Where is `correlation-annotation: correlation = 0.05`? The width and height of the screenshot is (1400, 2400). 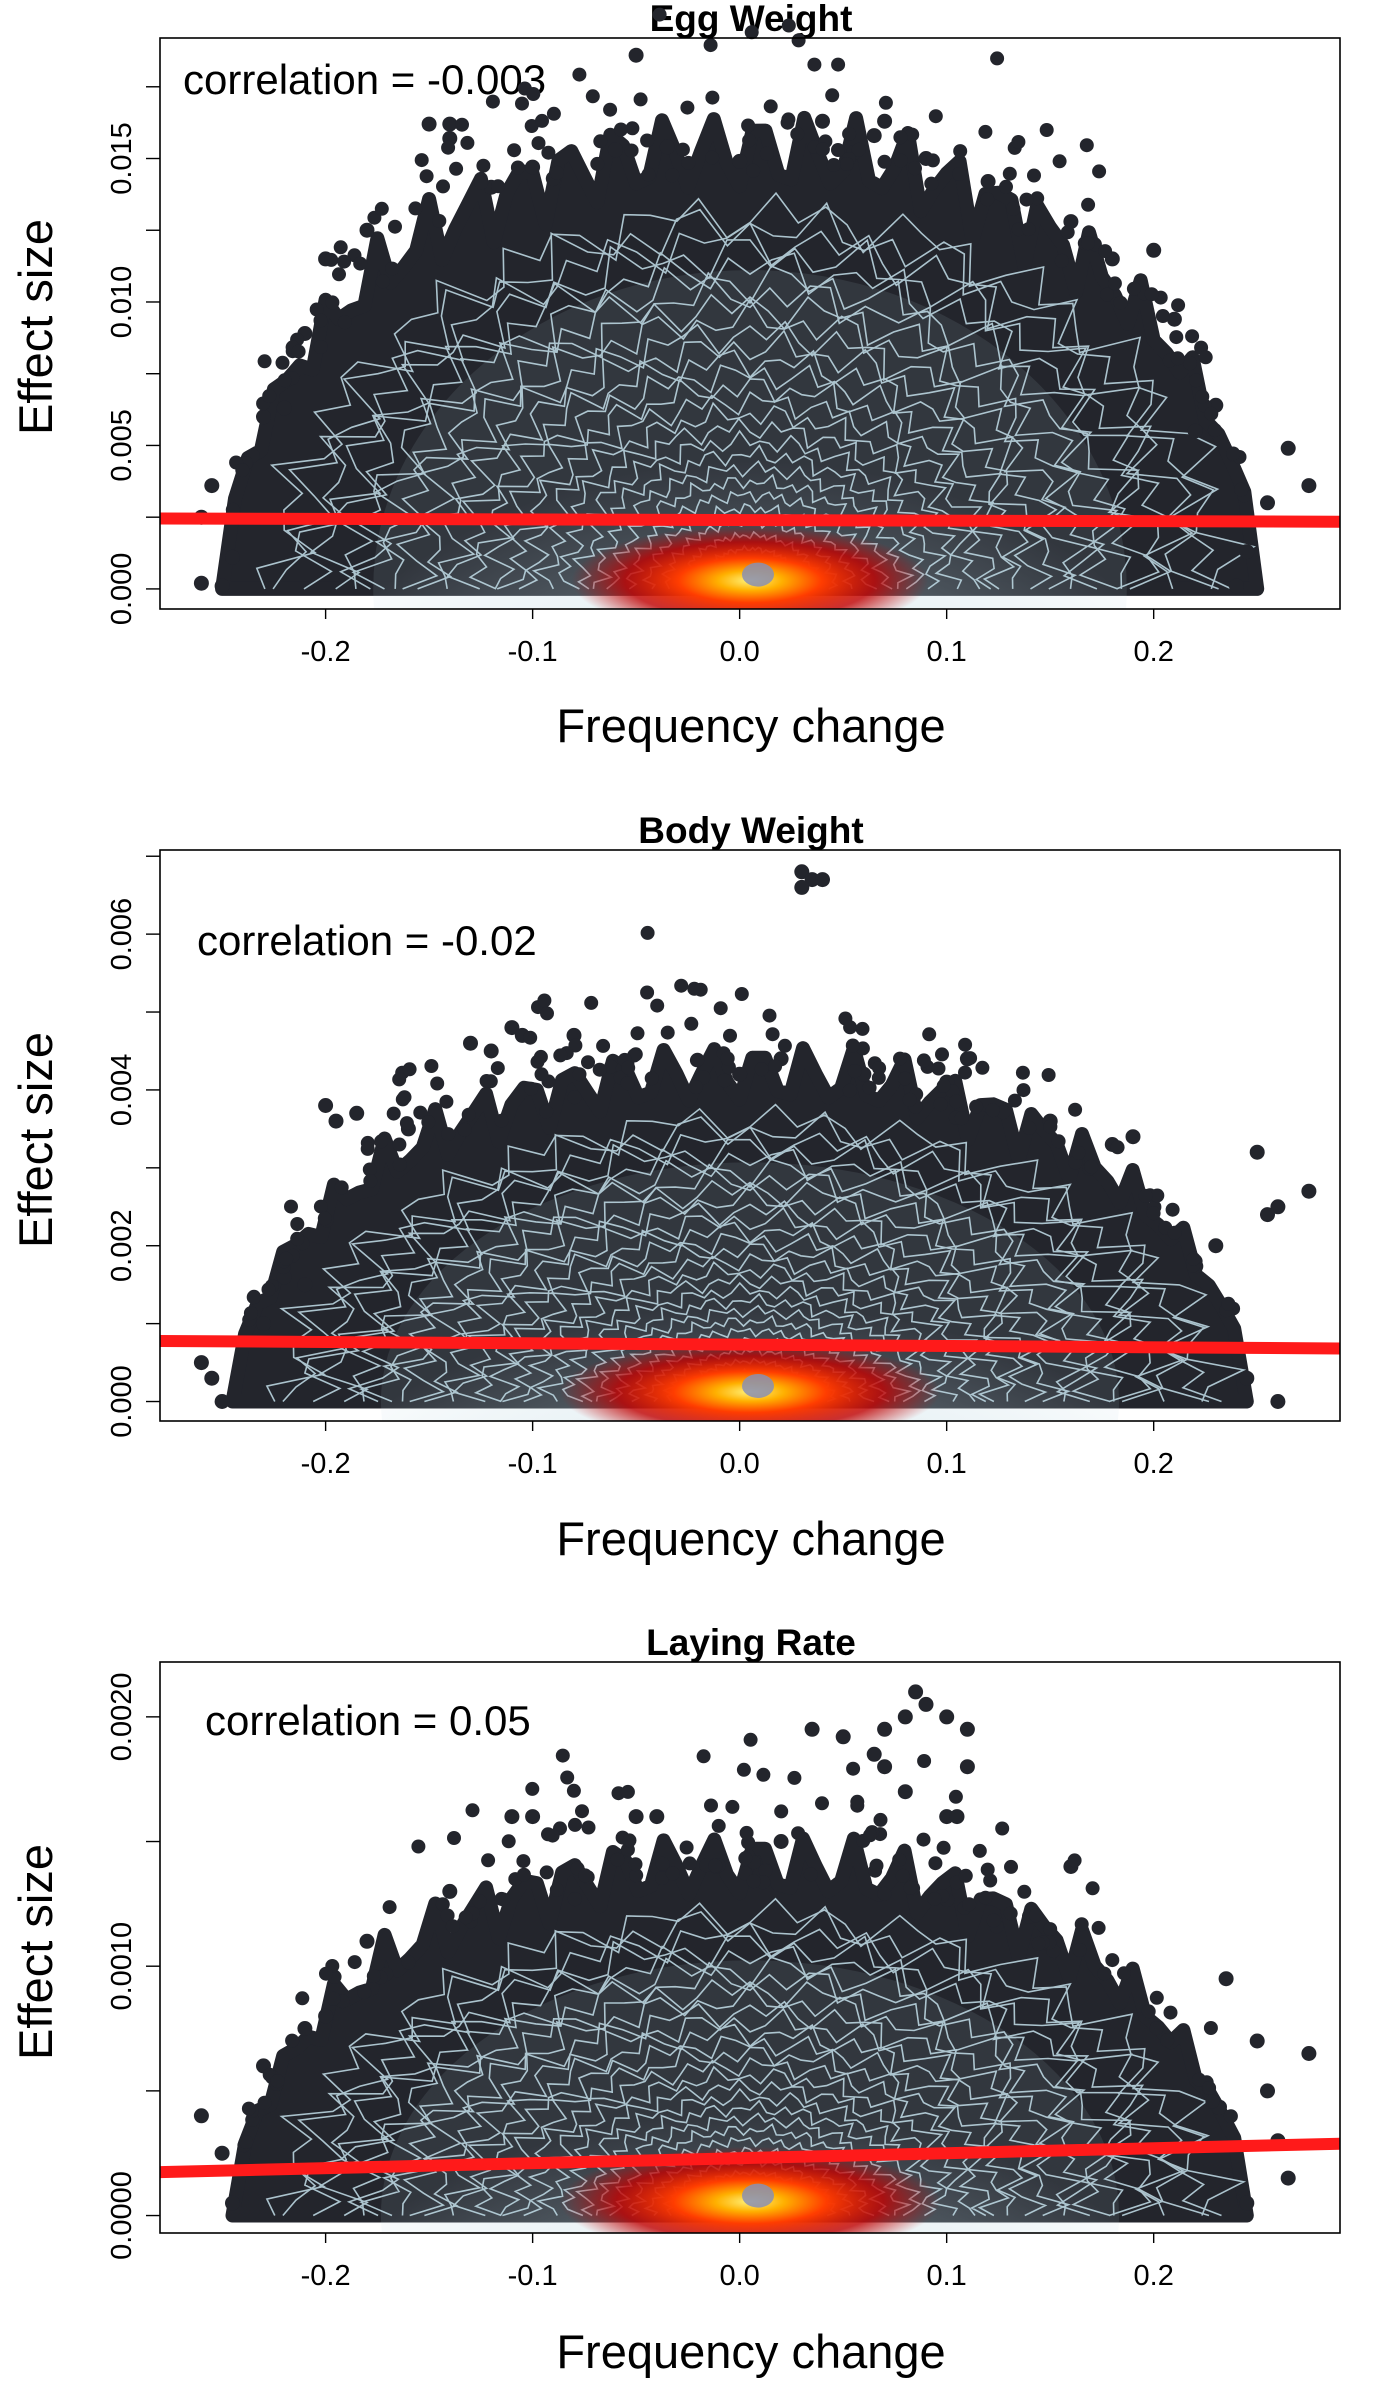 correlation-annotation: correlation = 0.05 is located at coordinates (368, 1720).